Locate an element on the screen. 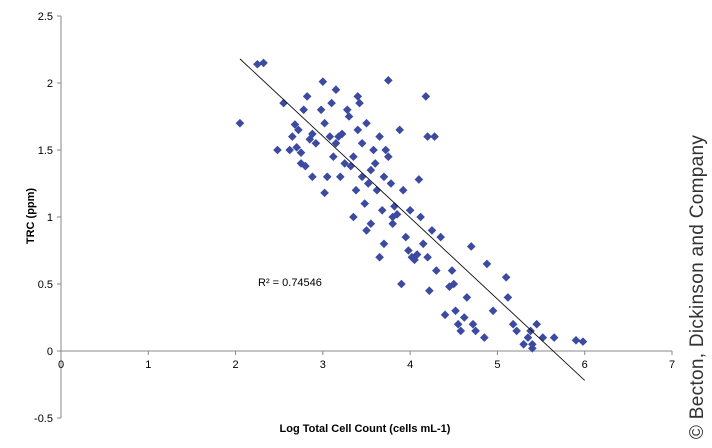 The width and height of the screenshot is (712, 448). y-tick-label: 0.5 is located at coordinates (45, 285).